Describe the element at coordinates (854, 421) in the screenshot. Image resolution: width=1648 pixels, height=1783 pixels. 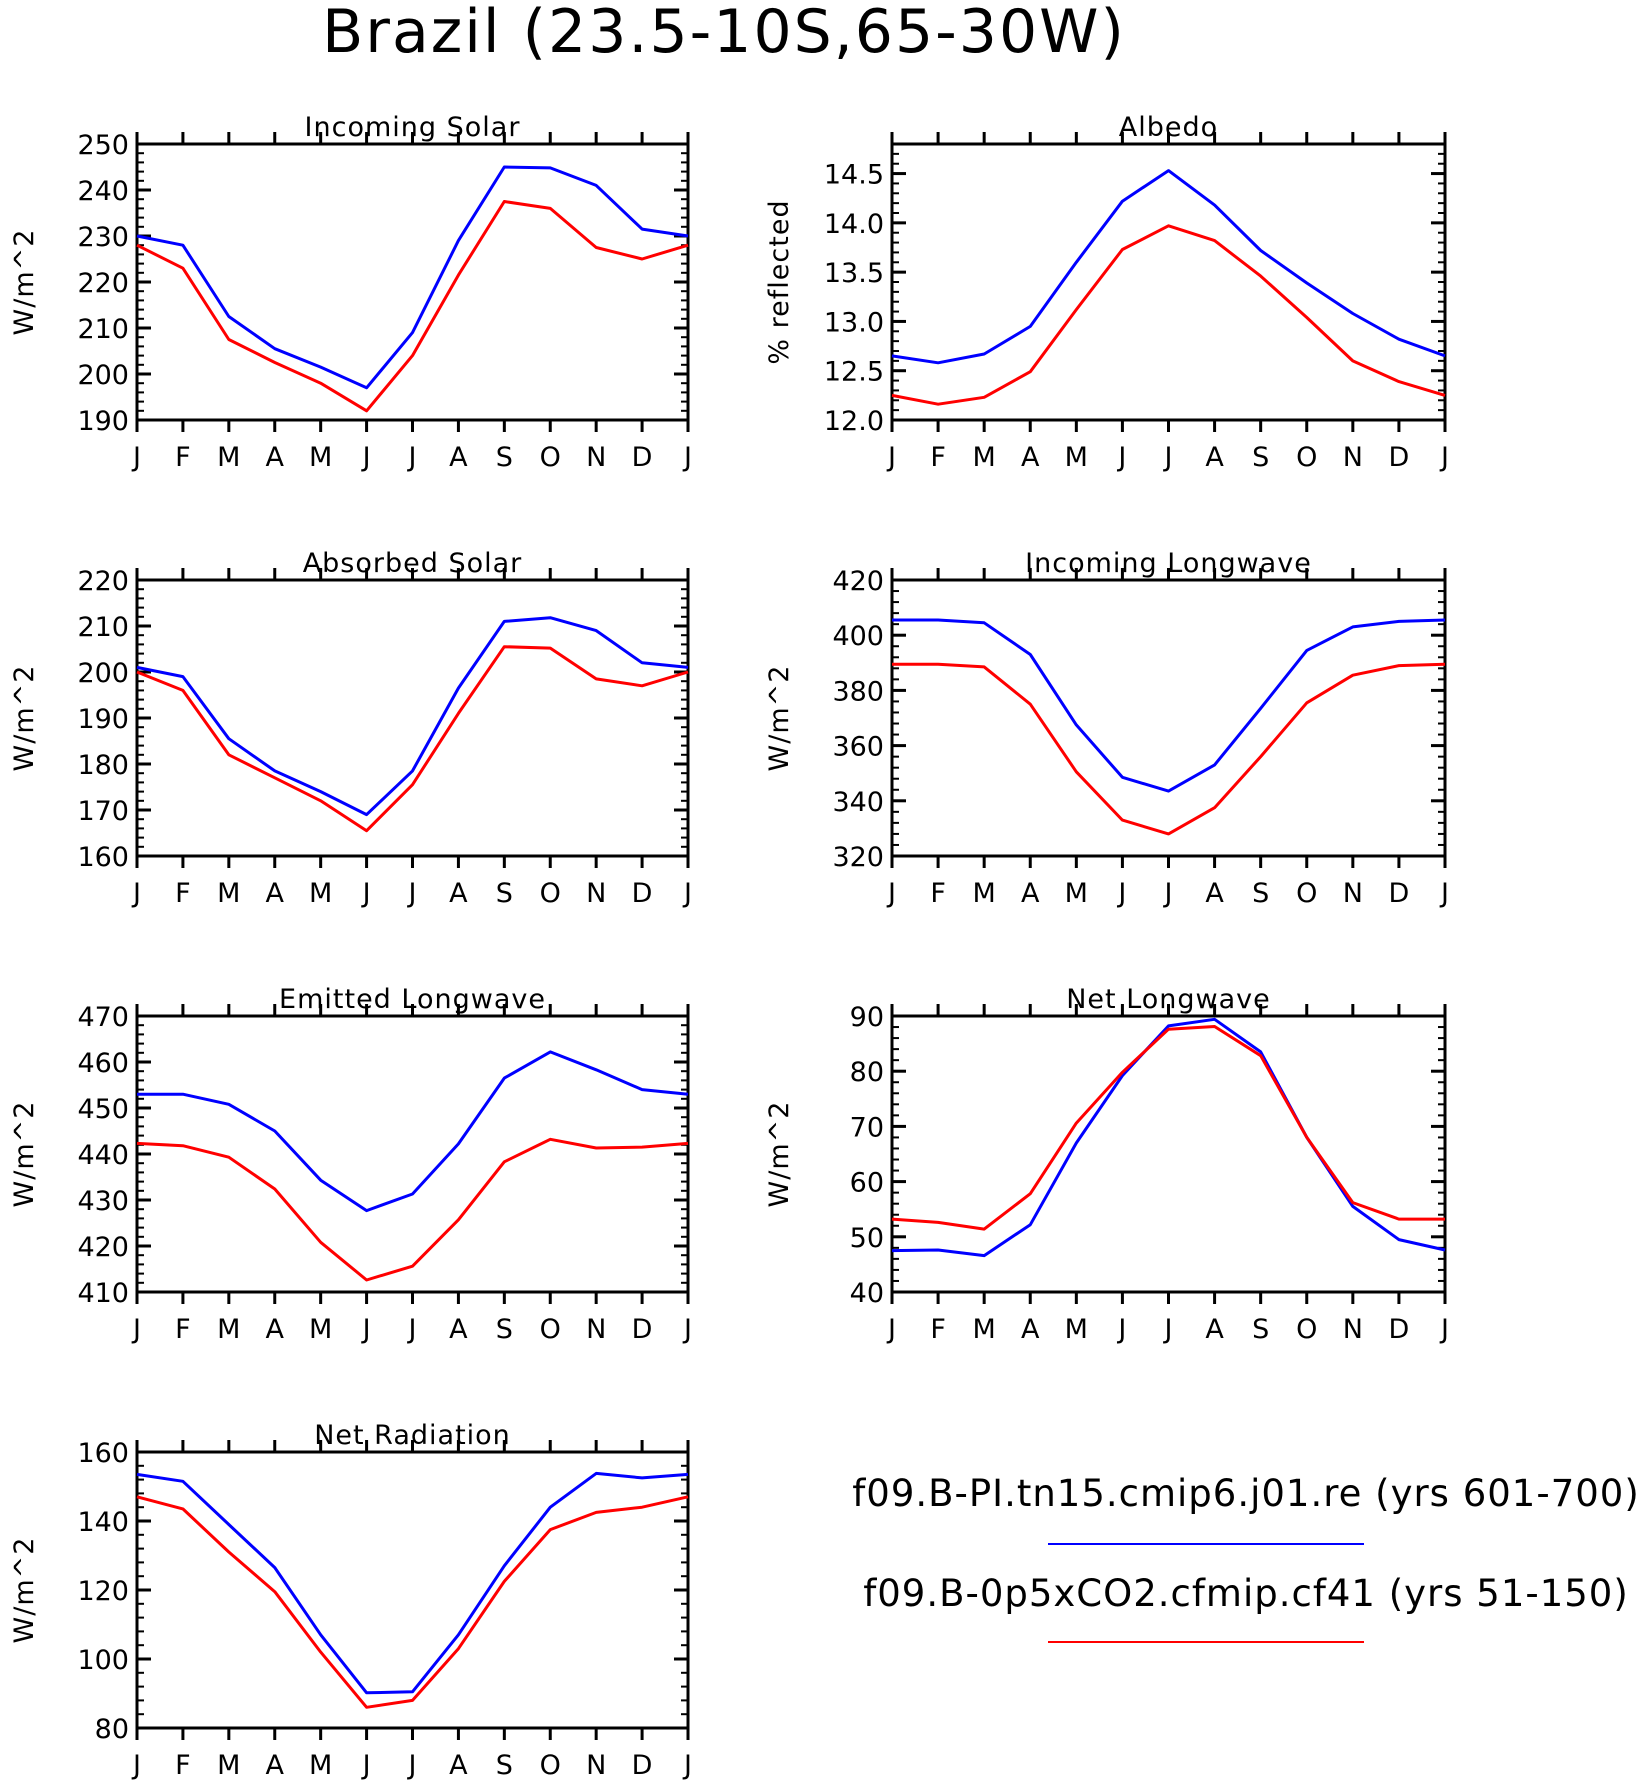
I see `y-tick-label: 12.0` at that location.